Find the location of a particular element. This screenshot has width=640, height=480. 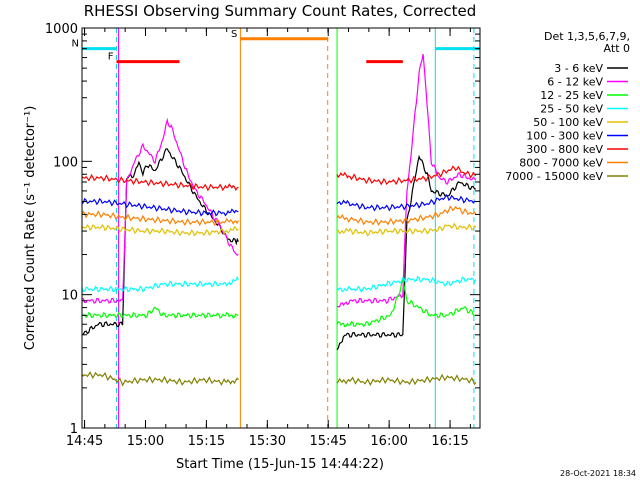

x-tick-label-3: 15:30 is located at coordinates (267, 441).